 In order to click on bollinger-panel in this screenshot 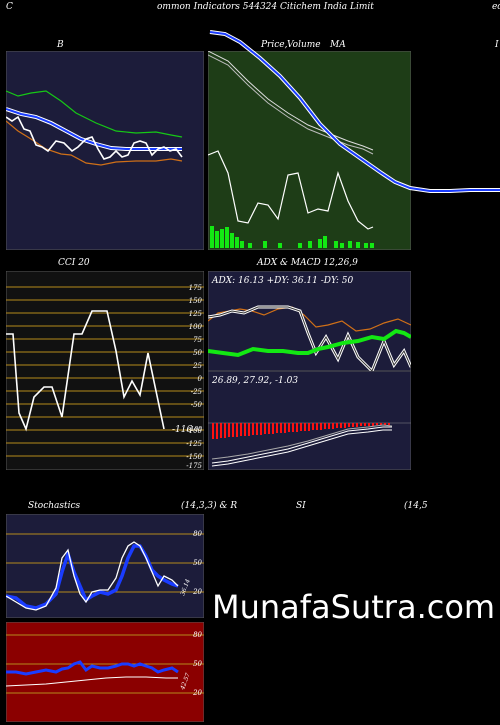, I will do `click(105, 150)`.